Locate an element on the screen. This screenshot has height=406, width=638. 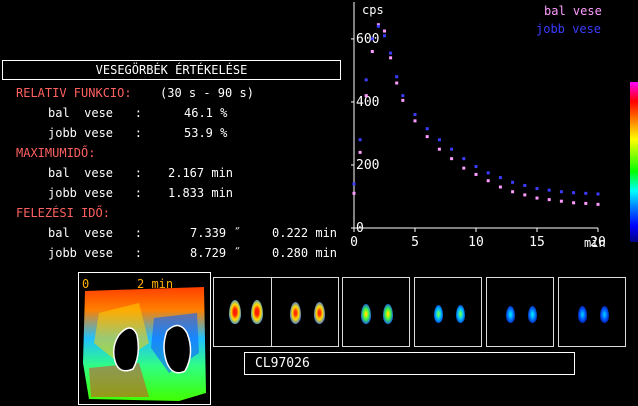
relative-function-range: (30 s - 90 s) is located at coordinates (207, 93).